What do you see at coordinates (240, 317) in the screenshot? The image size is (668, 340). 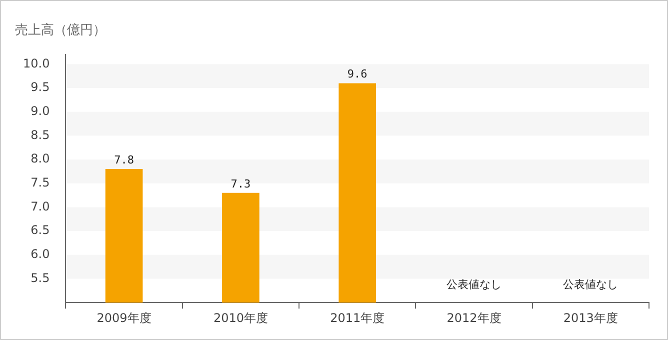 I see `x-tick-label: 2010年度` at bounding box center [240, 317].